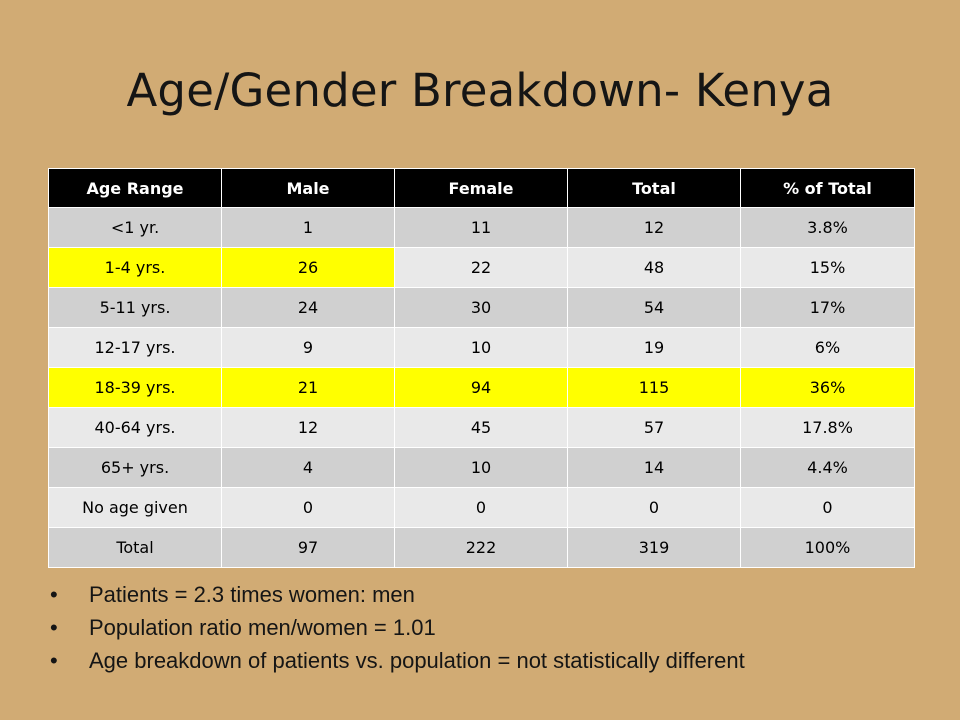 The width and height of the screenshot is (960, 720). I want to click on table-total-row: Total 97 222 319 100%, so click(481, 547).